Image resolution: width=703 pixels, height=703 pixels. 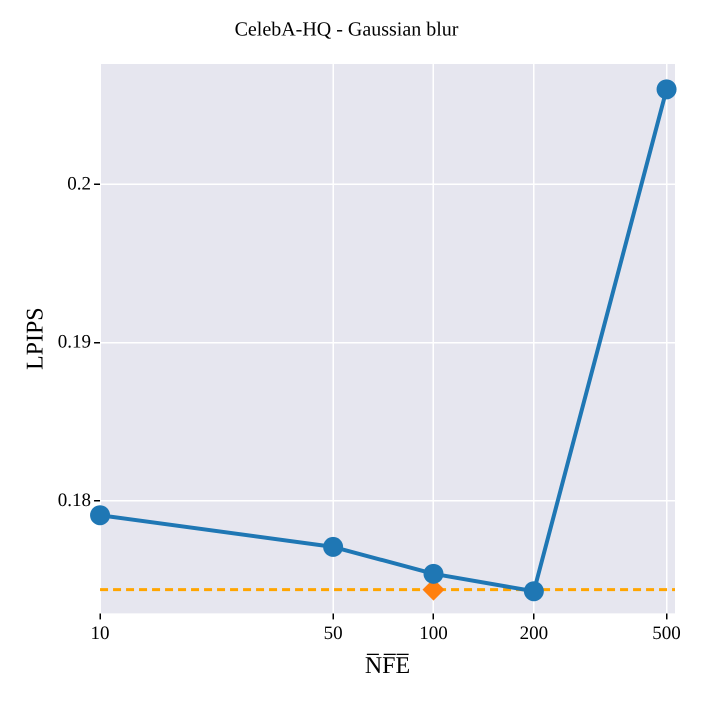 I want to click on x-tick-label: 200, so click(x=534, y=633).